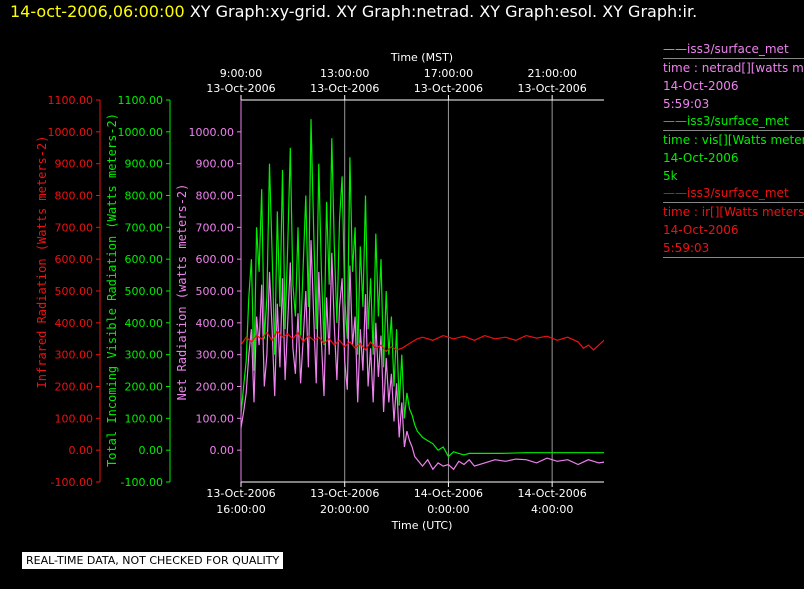  Describe the element at coordinates (538, 11) in the screenshot. I see `graph-name-esol: XY Graph:esol.` at that location.